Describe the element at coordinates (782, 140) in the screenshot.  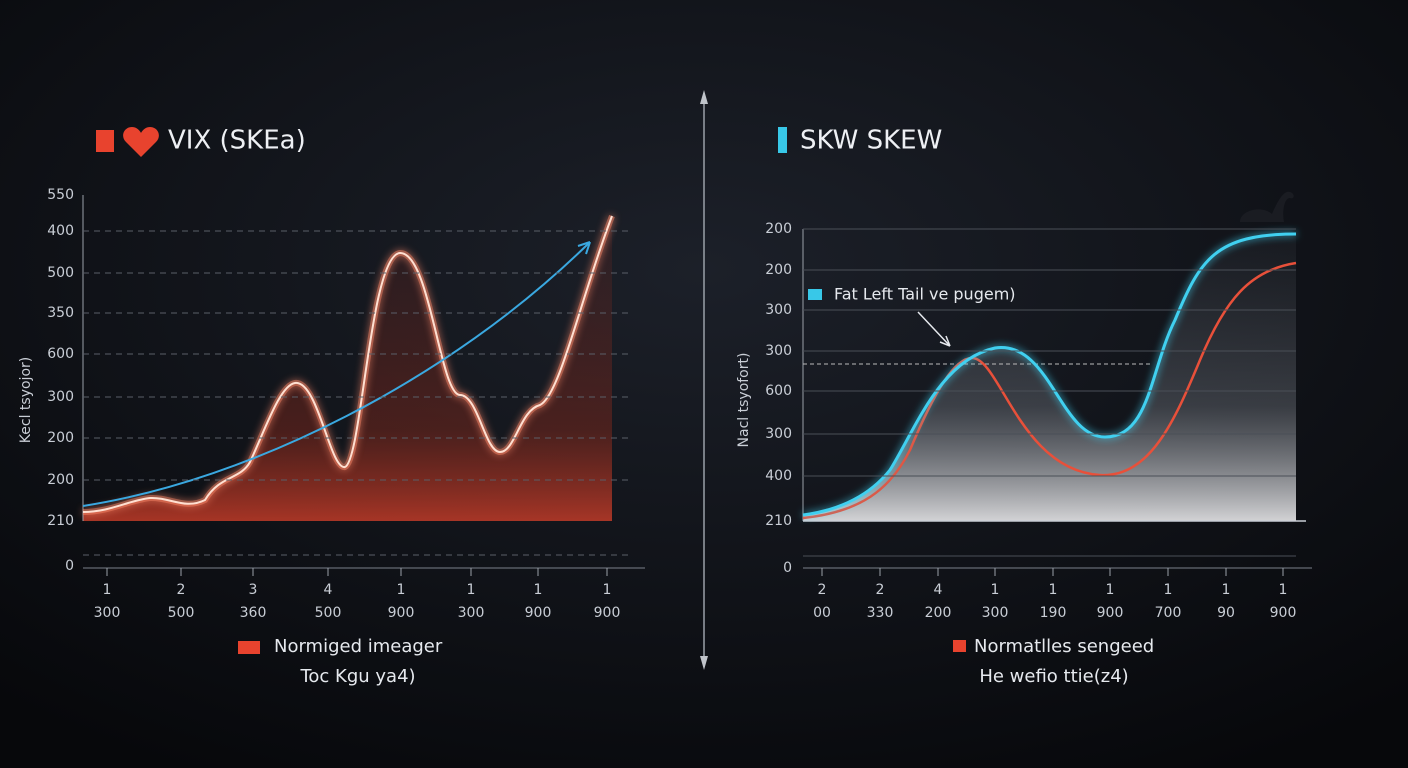
I see `title-bar` at that location.